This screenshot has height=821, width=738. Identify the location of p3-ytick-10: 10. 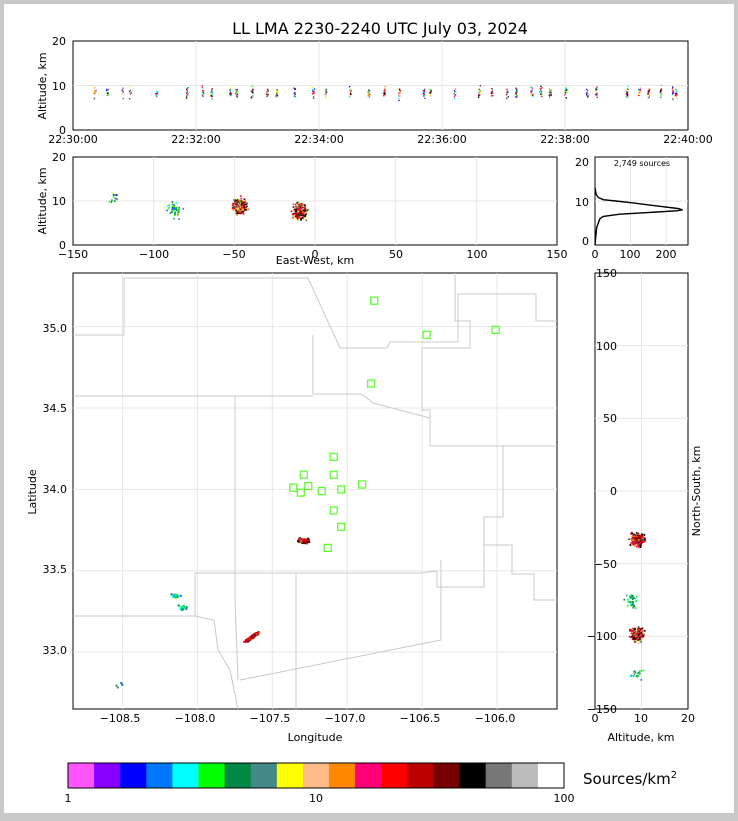
(582, 202).